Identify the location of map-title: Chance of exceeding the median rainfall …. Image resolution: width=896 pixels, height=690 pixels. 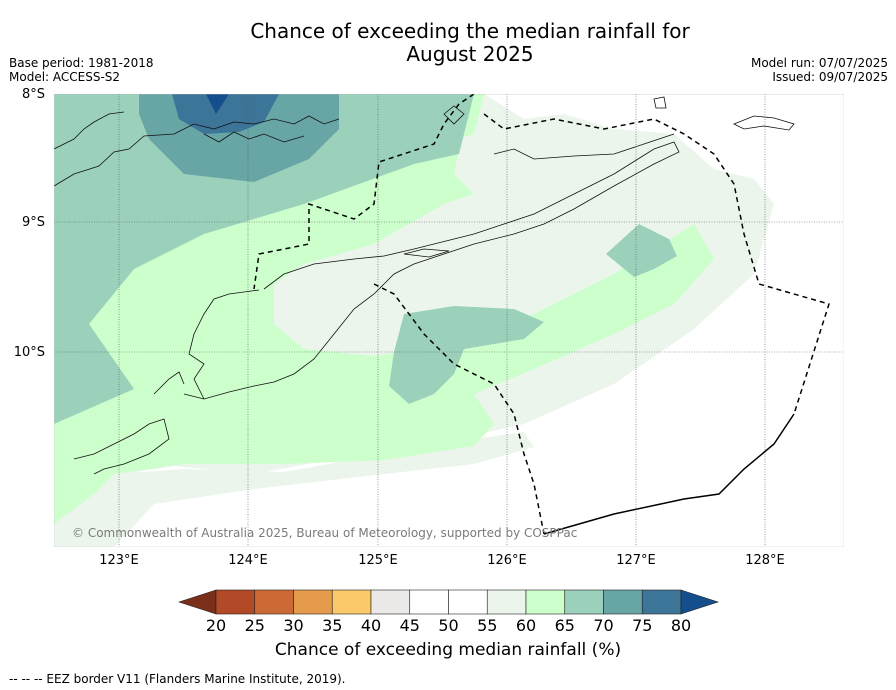
(448, 43).